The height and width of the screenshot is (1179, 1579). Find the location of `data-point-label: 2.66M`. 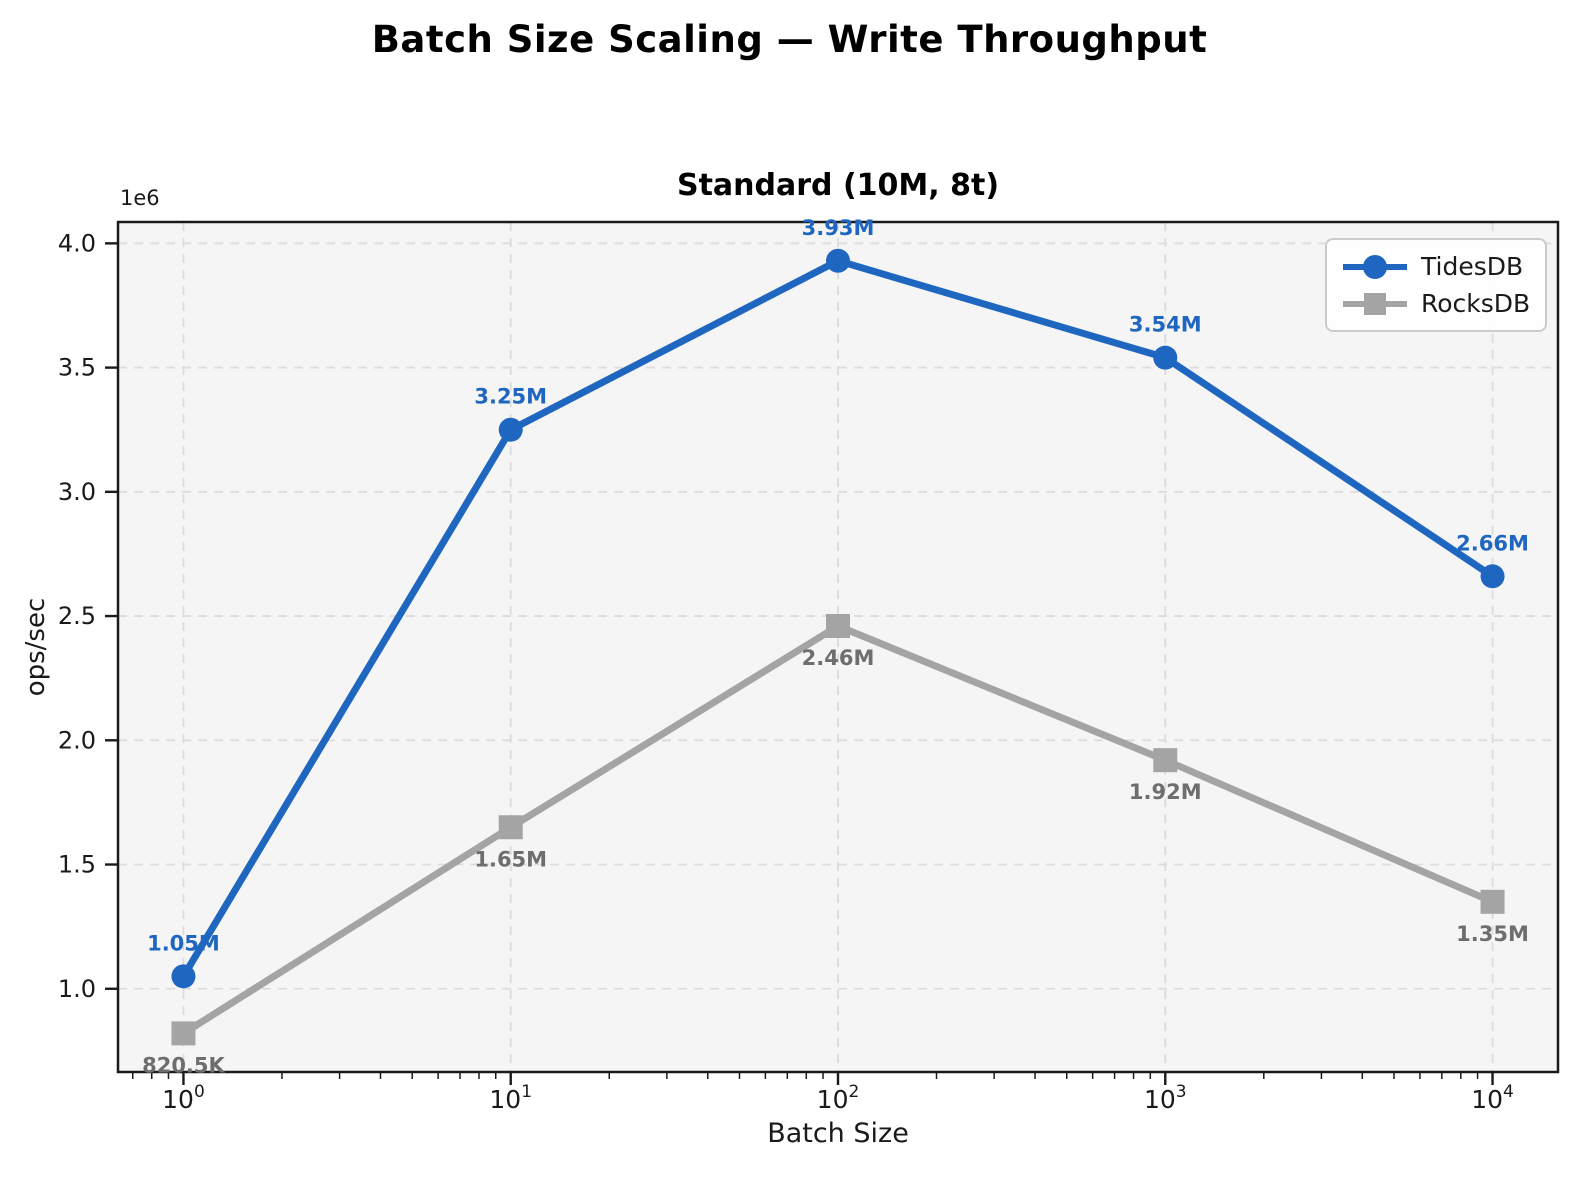

data-point-label: 2.66M is located at coordinates (1492, 543).